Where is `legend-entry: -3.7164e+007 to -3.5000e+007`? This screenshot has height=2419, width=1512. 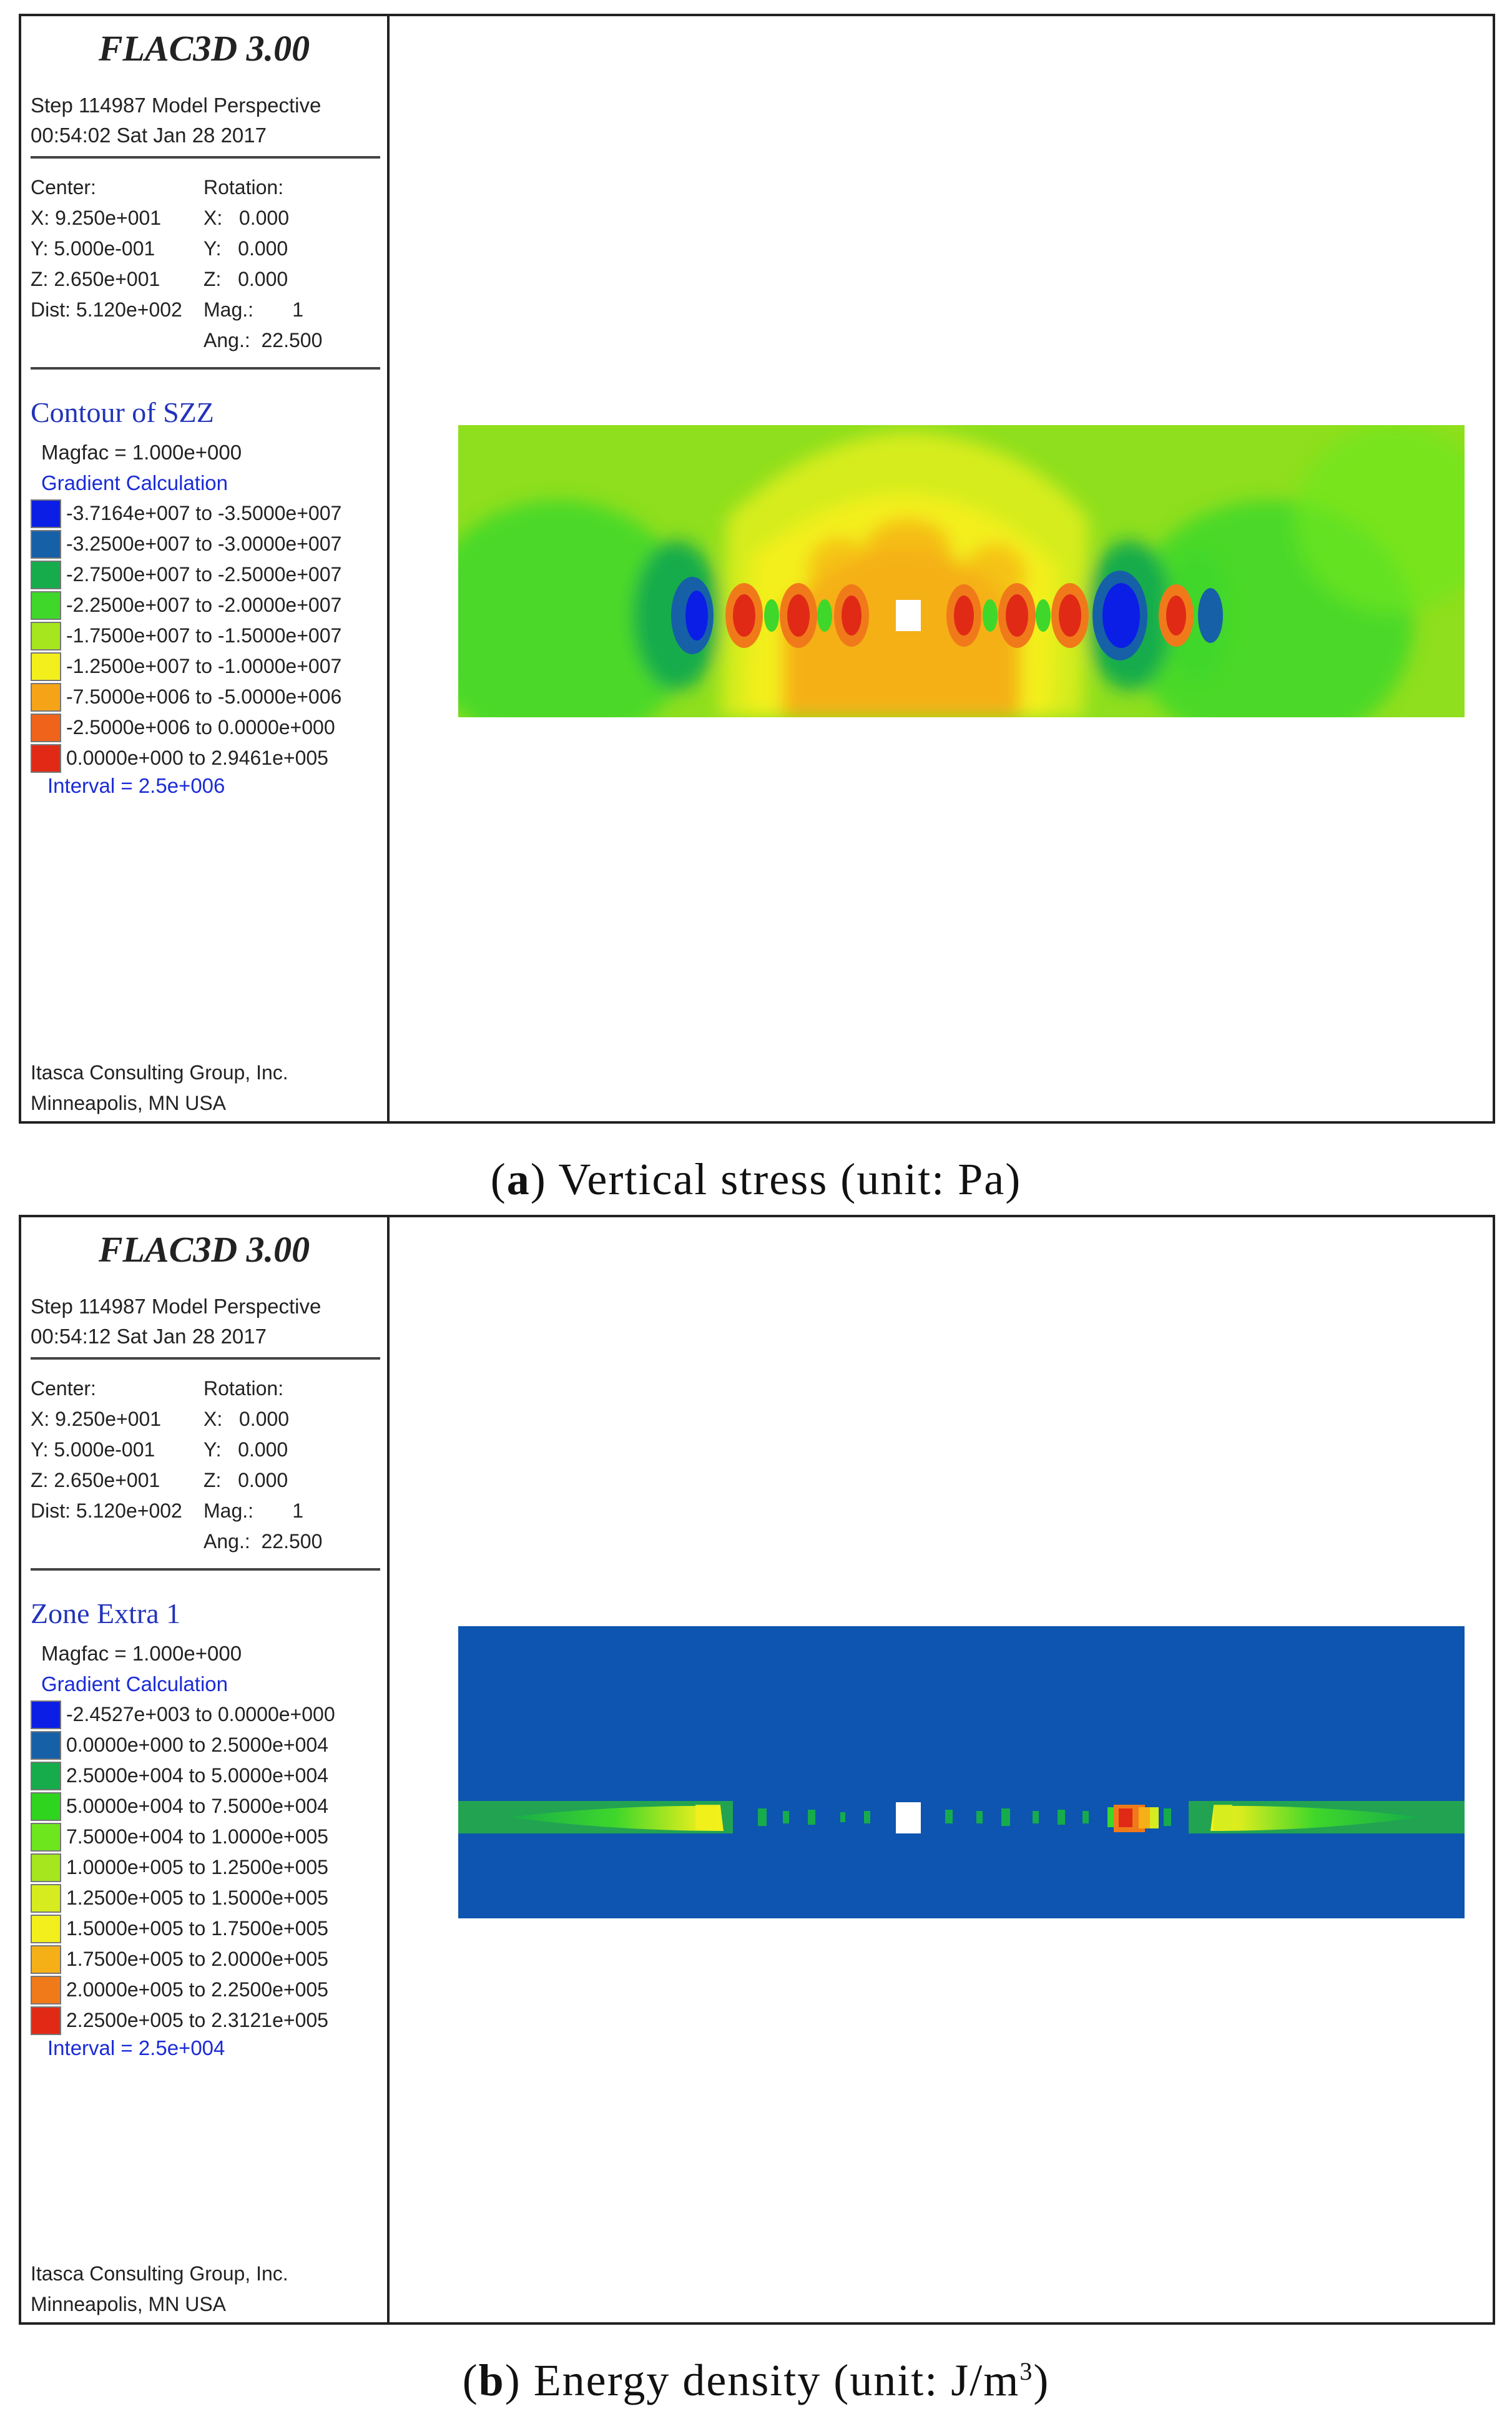 legend-entry: -3.7164e+007 to -3.5000e+007 is located at coordinates (186, 513).